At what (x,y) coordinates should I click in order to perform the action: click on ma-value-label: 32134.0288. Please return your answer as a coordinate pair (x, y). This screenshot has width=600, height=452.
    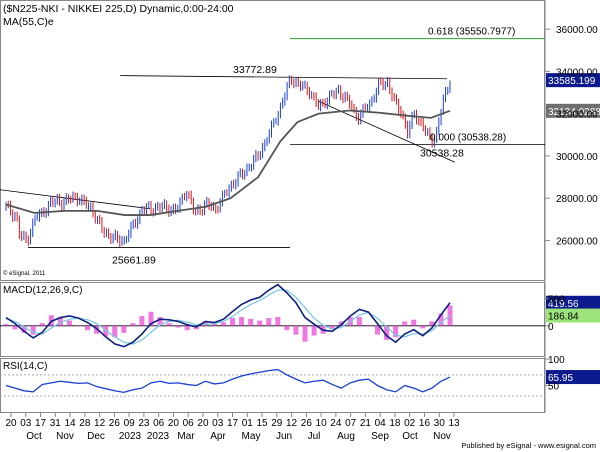
    Looking at the image, I should click on (574, 112).